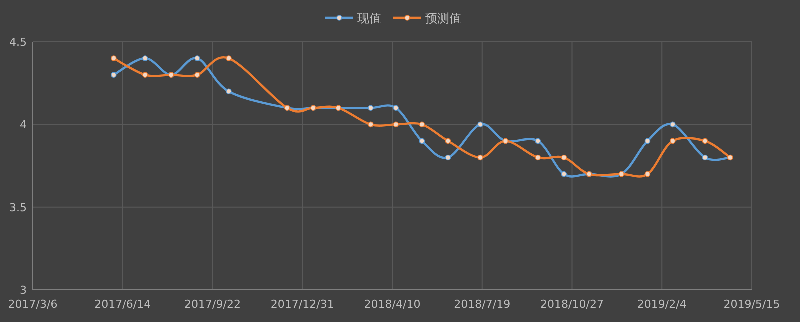  Describe the element at coordinates (18, 207) in the screenshot. I see `y-tick-label: 3.5` at that location.